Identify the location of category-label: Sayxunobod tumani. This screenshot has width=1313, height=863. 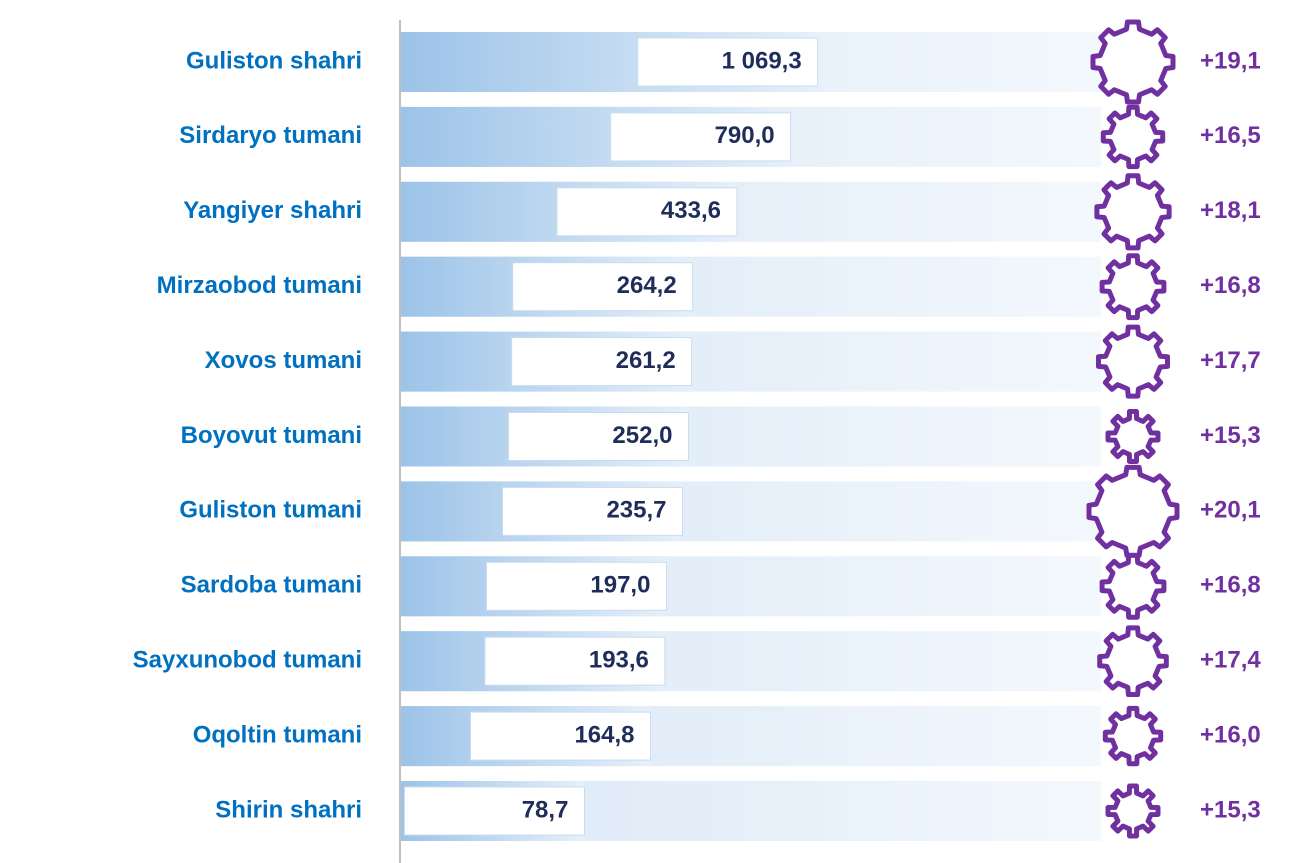
(247, 660).